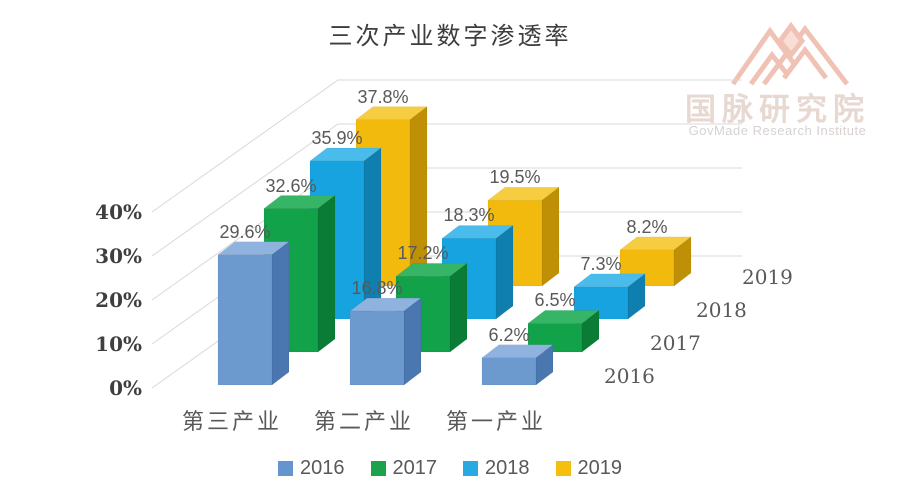 Image resolution: width=900 pixels, height=500 pixels. Describe the element at coordinates (253, 313) in the screenshot. I see `bar-2016-cat0` at that location.